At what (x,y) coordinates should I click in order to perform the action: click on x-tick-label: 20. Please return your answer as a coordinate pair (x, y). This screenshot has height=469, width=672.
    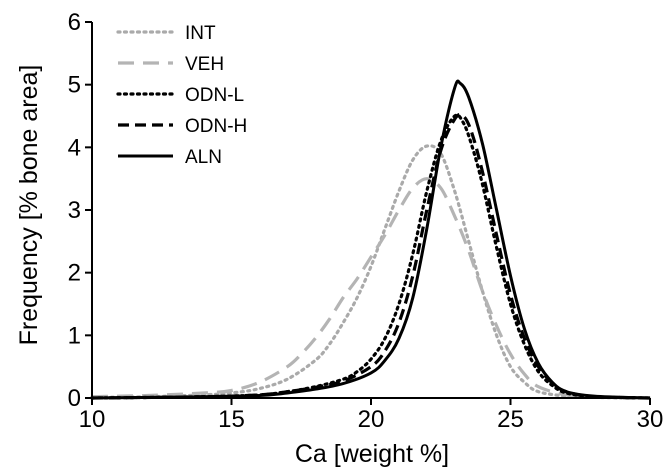
    Looking at the image, I should click on (371, 419).